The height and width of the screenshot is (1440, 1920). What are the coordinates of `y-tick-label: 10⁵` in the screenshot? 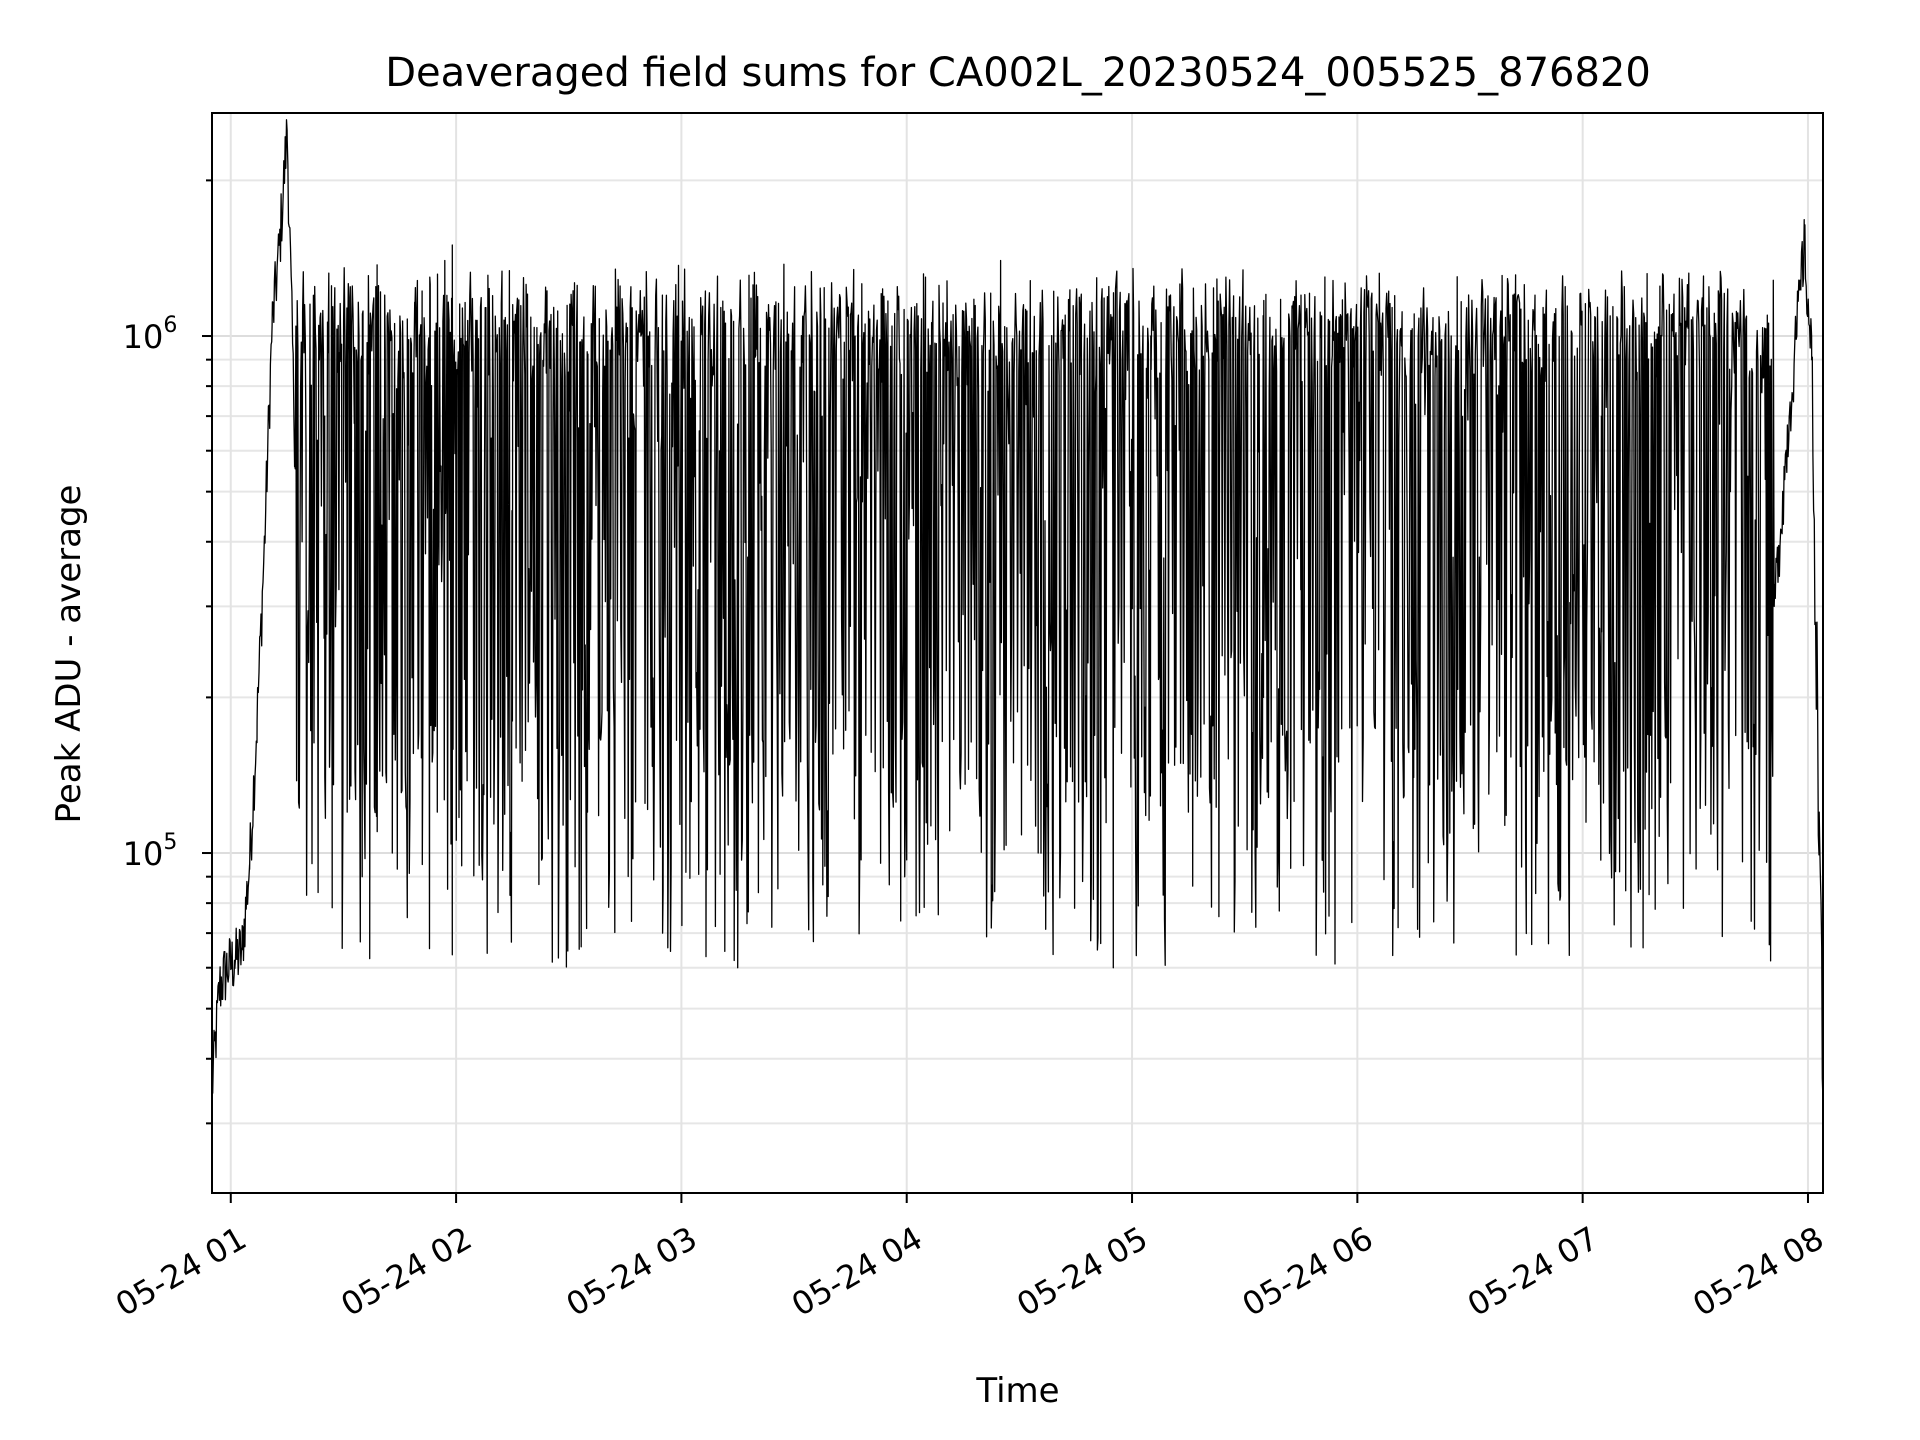 It's located at (150, 851).